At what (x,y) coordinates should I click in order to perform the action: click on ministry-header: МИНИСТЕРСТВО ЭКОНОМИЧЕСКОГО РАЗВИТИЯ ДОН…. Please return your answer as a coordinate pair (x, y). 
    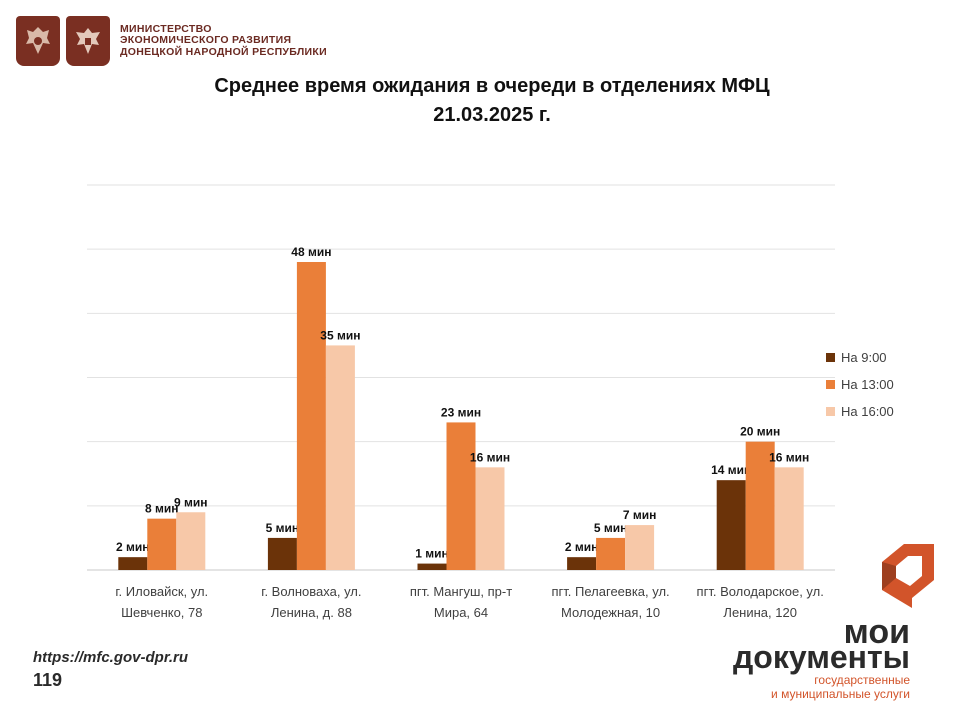
    Looking at the image, I should click on (171, 41).